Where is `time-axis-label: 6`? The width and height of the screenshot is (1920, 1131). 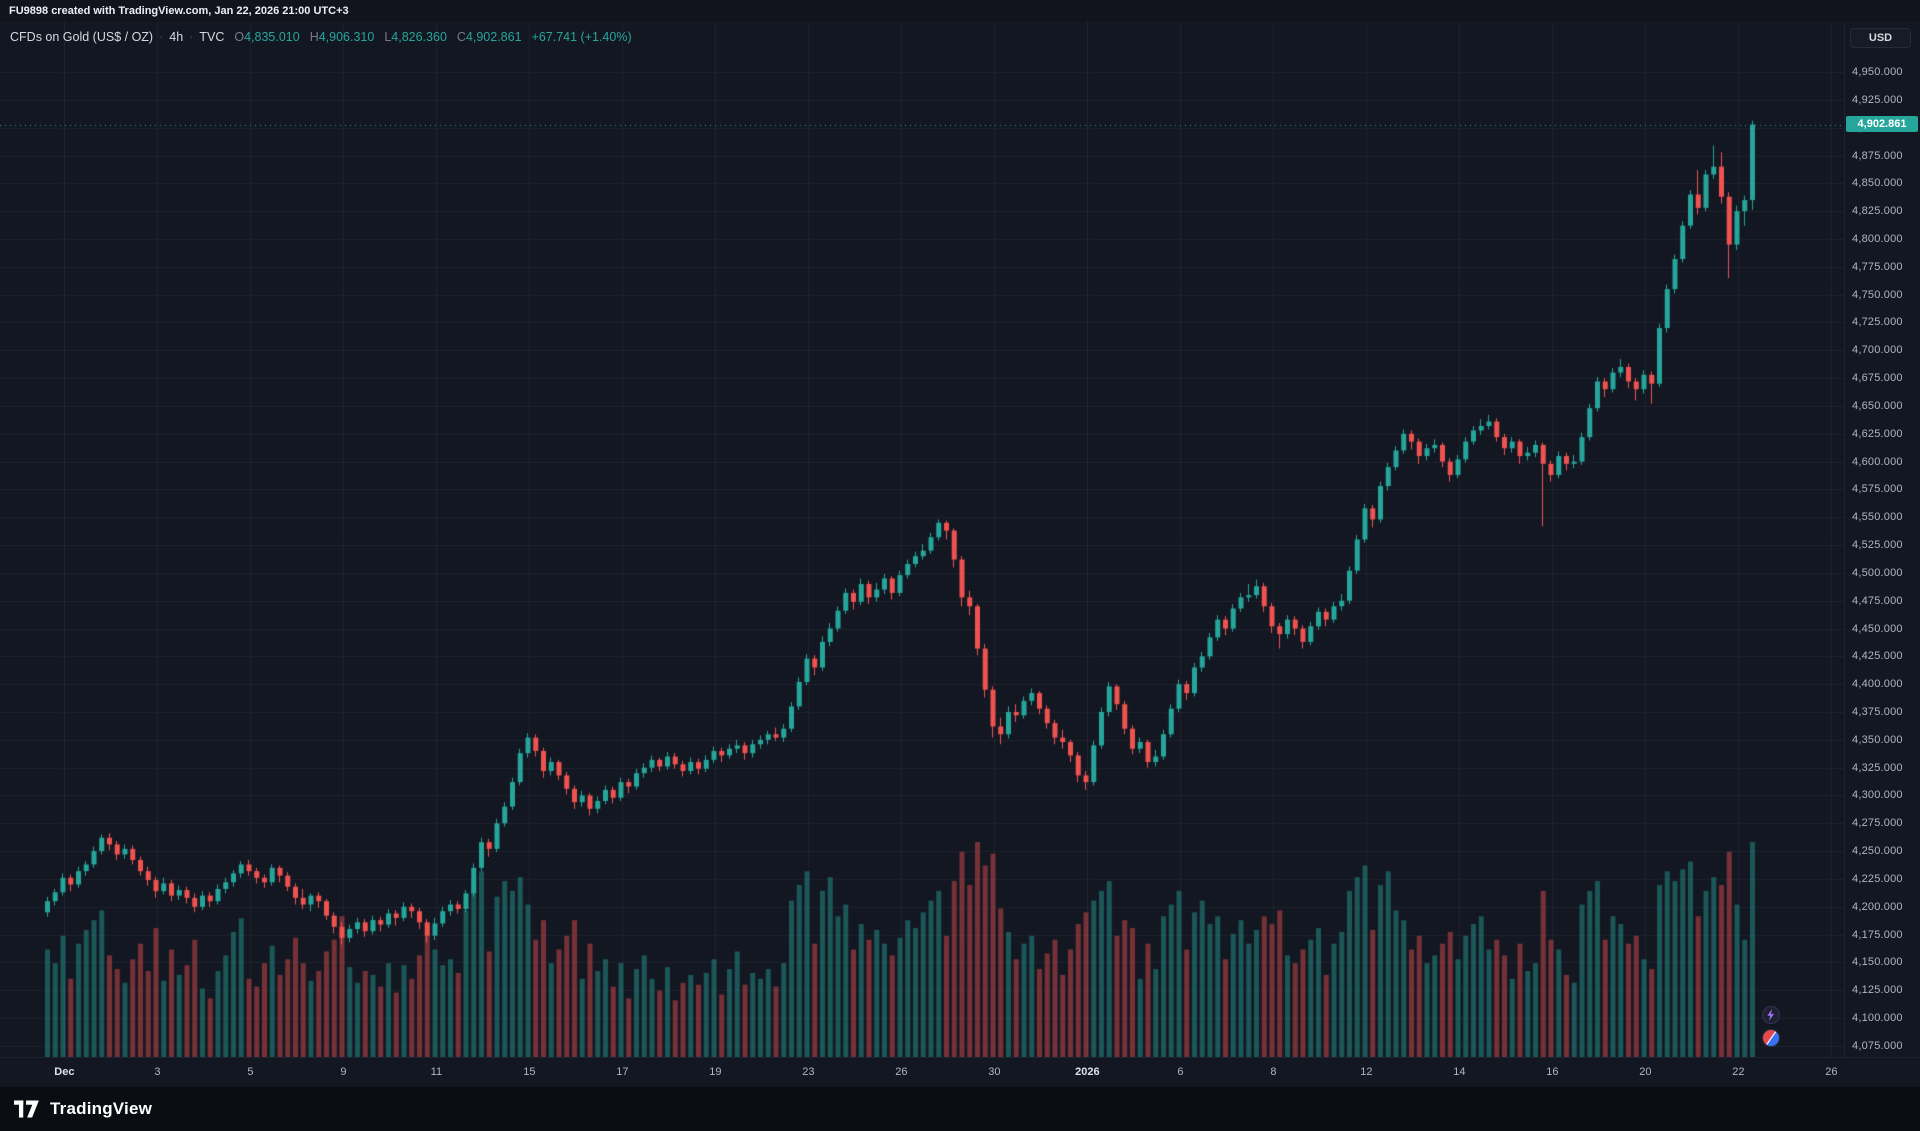
time-axis-label: 6 is located at coordinates (1180, 1072).